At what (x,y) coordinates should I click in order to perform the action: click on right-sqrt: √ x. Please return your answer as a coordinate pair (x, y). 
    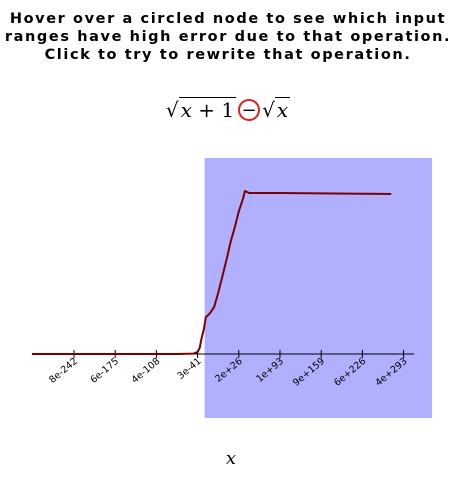
    Looking at the image, I should click on (276, 109).